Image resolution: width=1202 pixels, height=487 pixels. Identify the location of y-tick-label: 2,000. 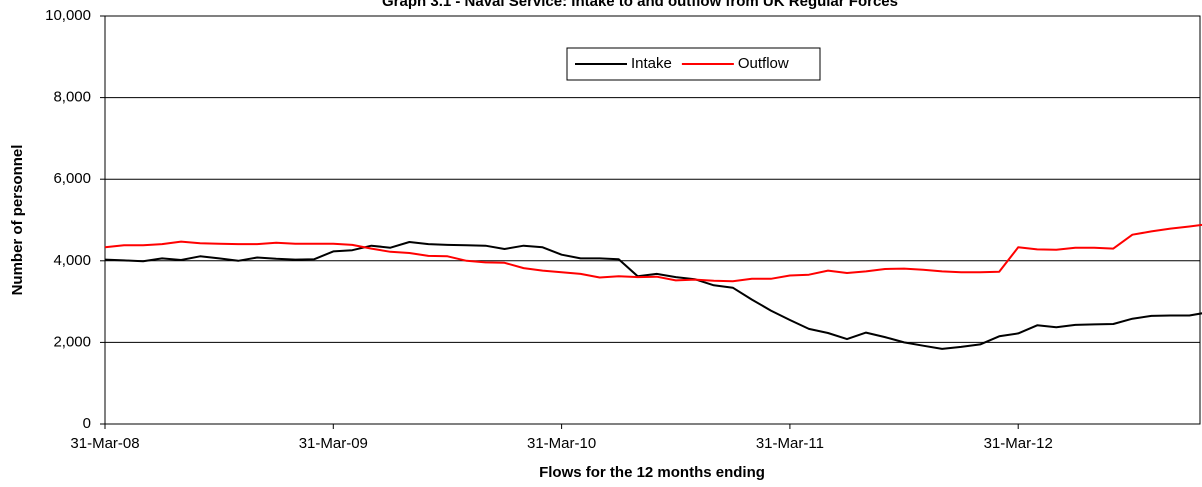
(72, 341).